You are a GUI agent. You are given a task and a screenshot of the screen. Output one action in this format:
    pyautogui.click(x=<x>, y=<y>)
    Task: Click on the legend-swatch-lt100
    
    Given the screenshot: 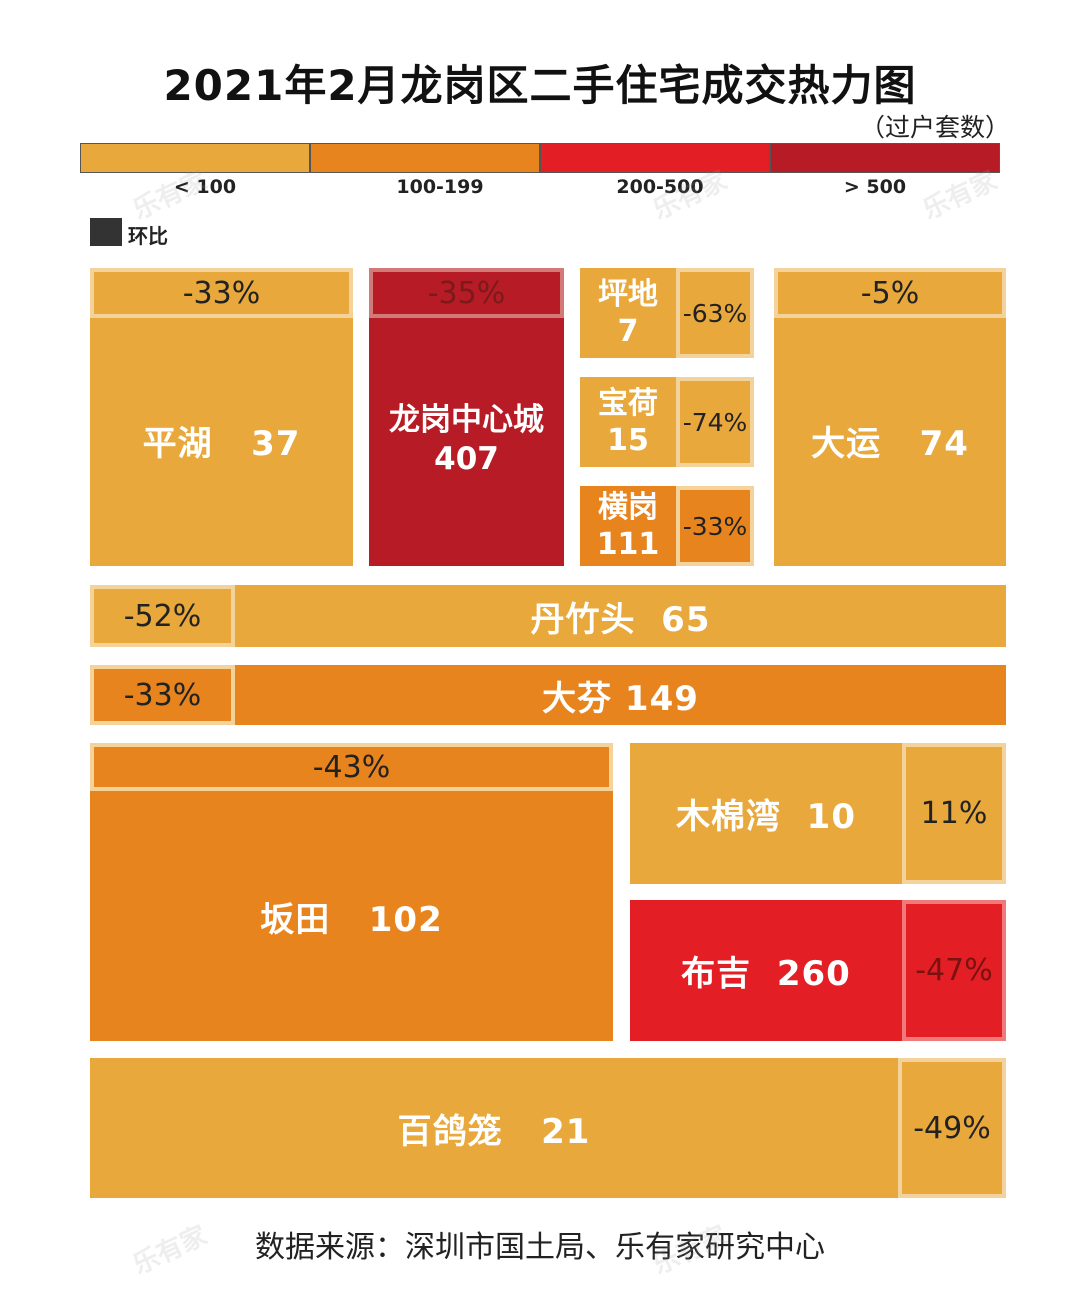 What is the action you would take?
    pyautogui.click(x=195, y=158)
    